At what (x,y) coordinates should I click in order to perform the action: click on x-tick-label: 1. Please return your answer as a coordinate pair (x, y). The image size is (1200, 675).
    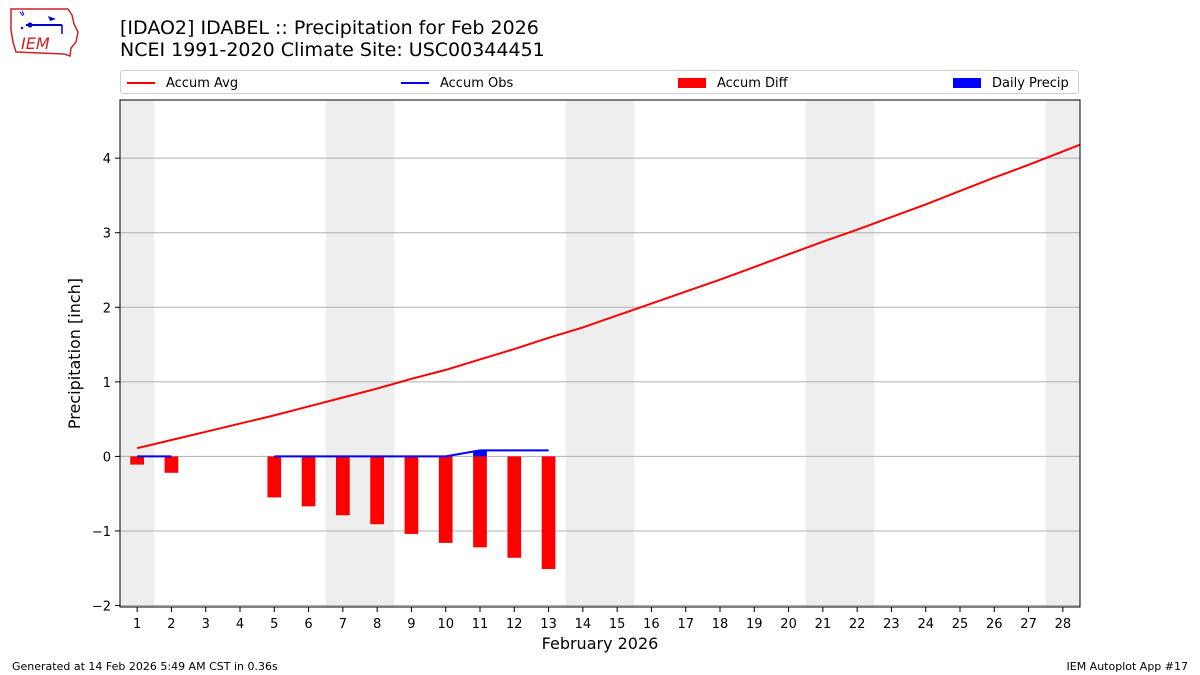
    Looking at the image, I should click on (137, 624).